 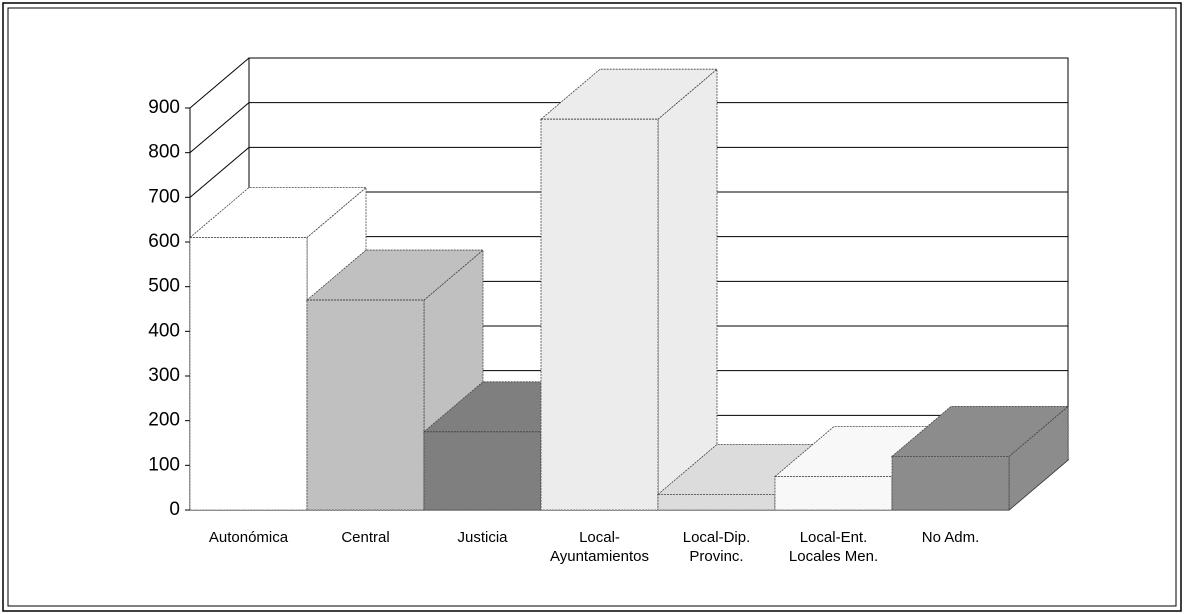 What do you see at coordinates (365, 537) in the screenshot?
I see `x-tick-label: Central` at bounding box center [365, 537].